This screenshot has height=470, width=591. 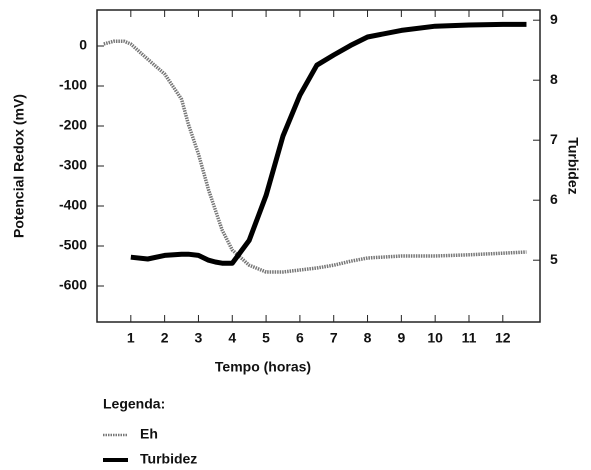 What do you see at coordinates (334, 338) in the screenshot?
I see `x-tick-label: 7` at bounding box center [334, 338].